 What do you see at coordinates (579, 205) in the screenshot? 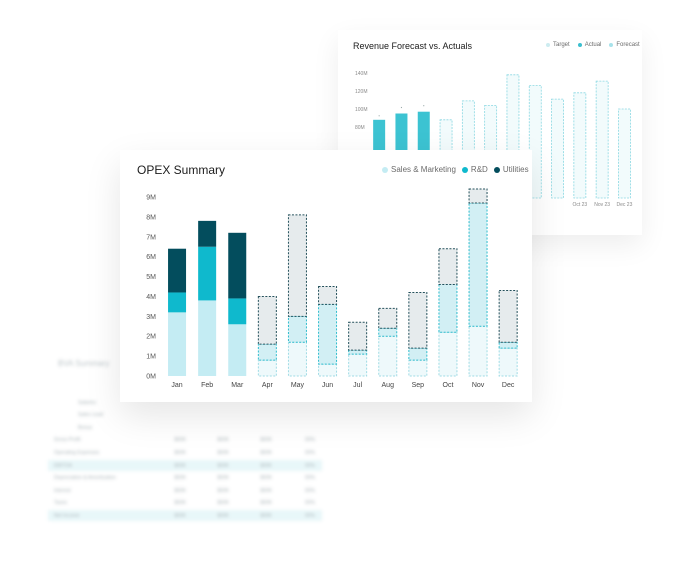
I see `x-tick-label: Oct 23` at bounding box center [579, 205].